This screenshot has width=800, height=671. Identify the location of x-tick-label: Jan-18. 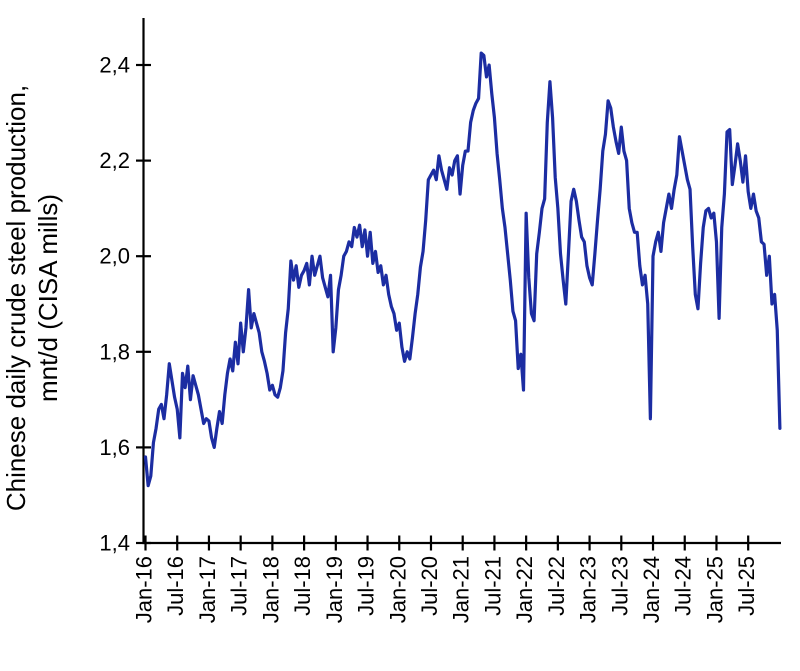
(270, 589).